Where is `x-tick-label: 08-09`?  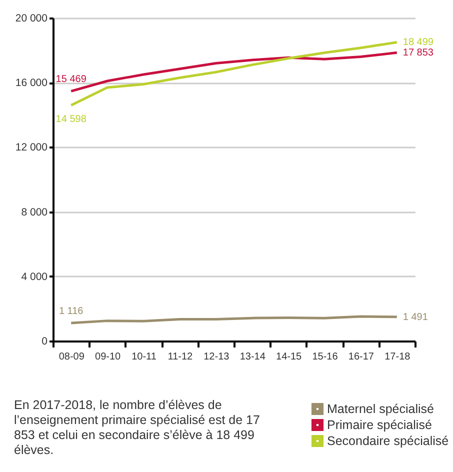
x-tick-label: 08-09 is located at coordinates (71, 357).